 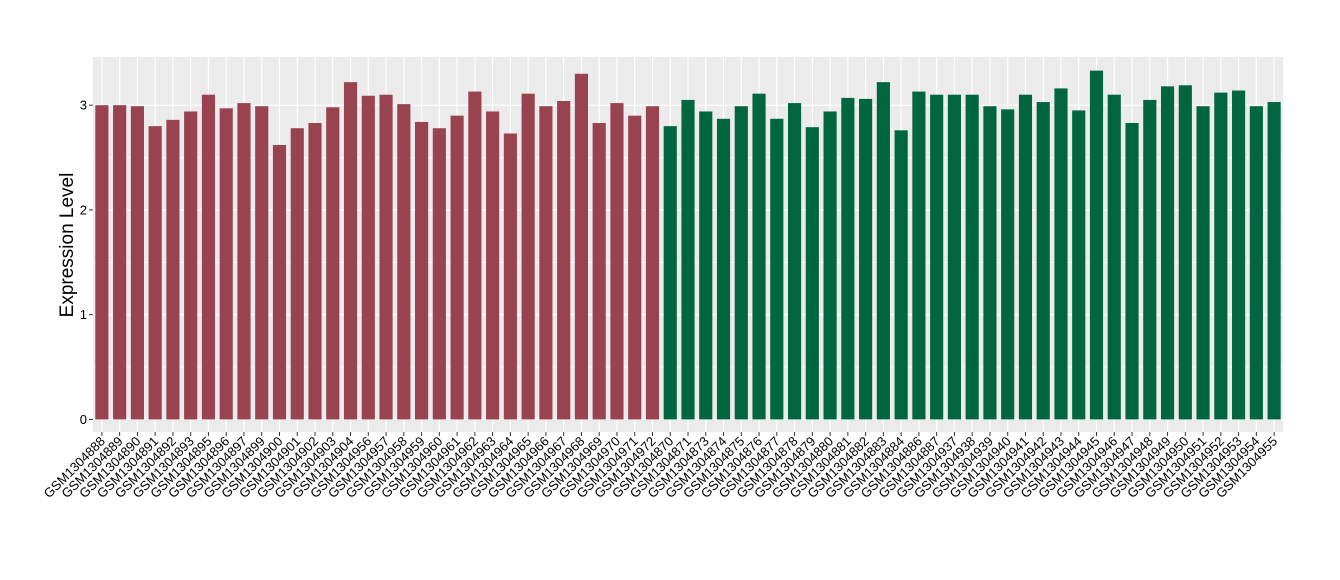 What do you see at coordinates (83, 105) in the screenshot?
I see `y-tick-label: 3` at bounding box center [83, 105].